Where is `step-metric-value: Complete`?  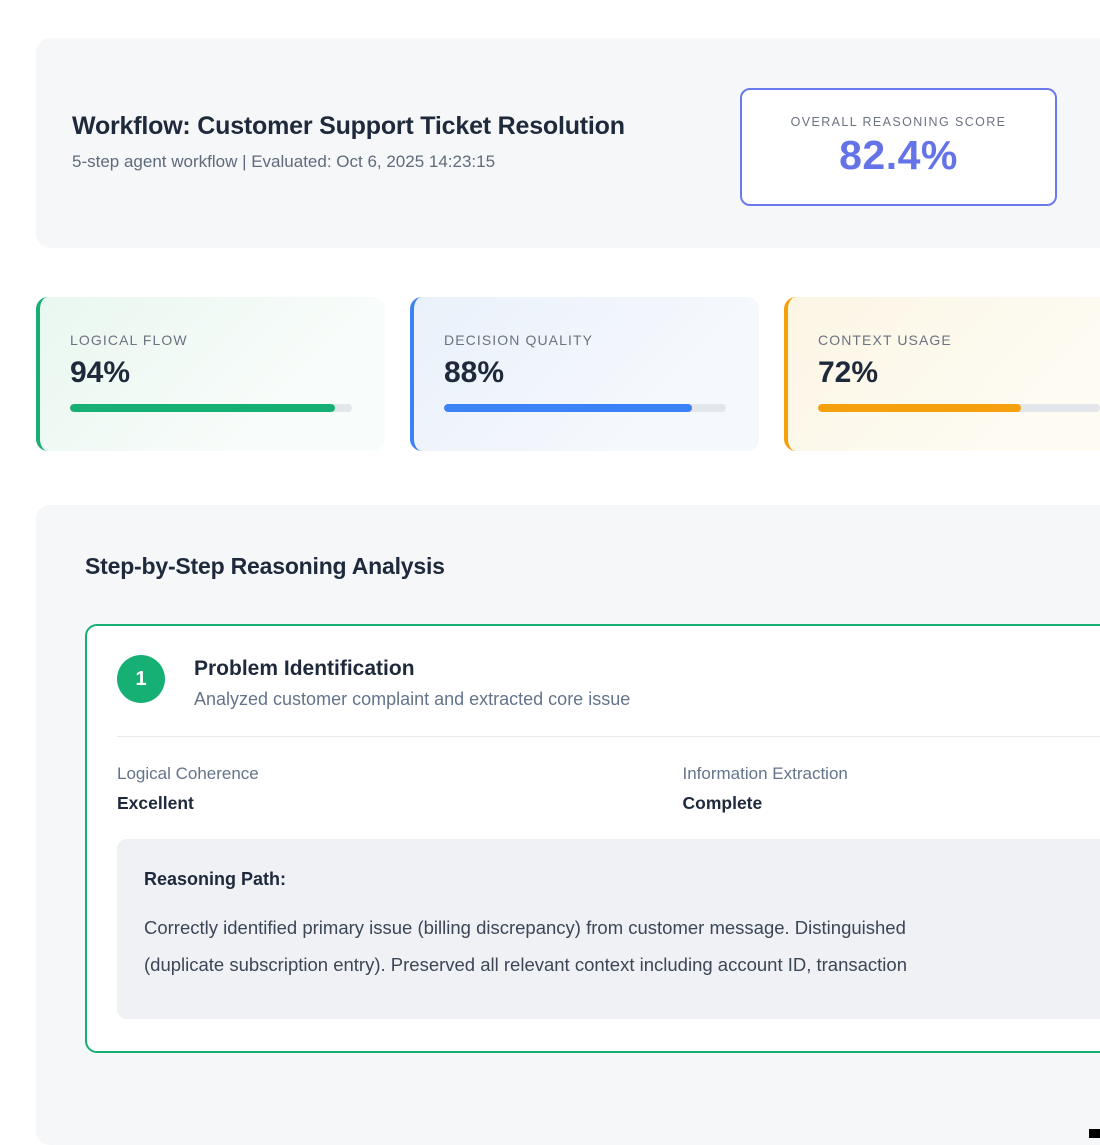 step-metric-value: Complete is located at coordinates (891, 803).